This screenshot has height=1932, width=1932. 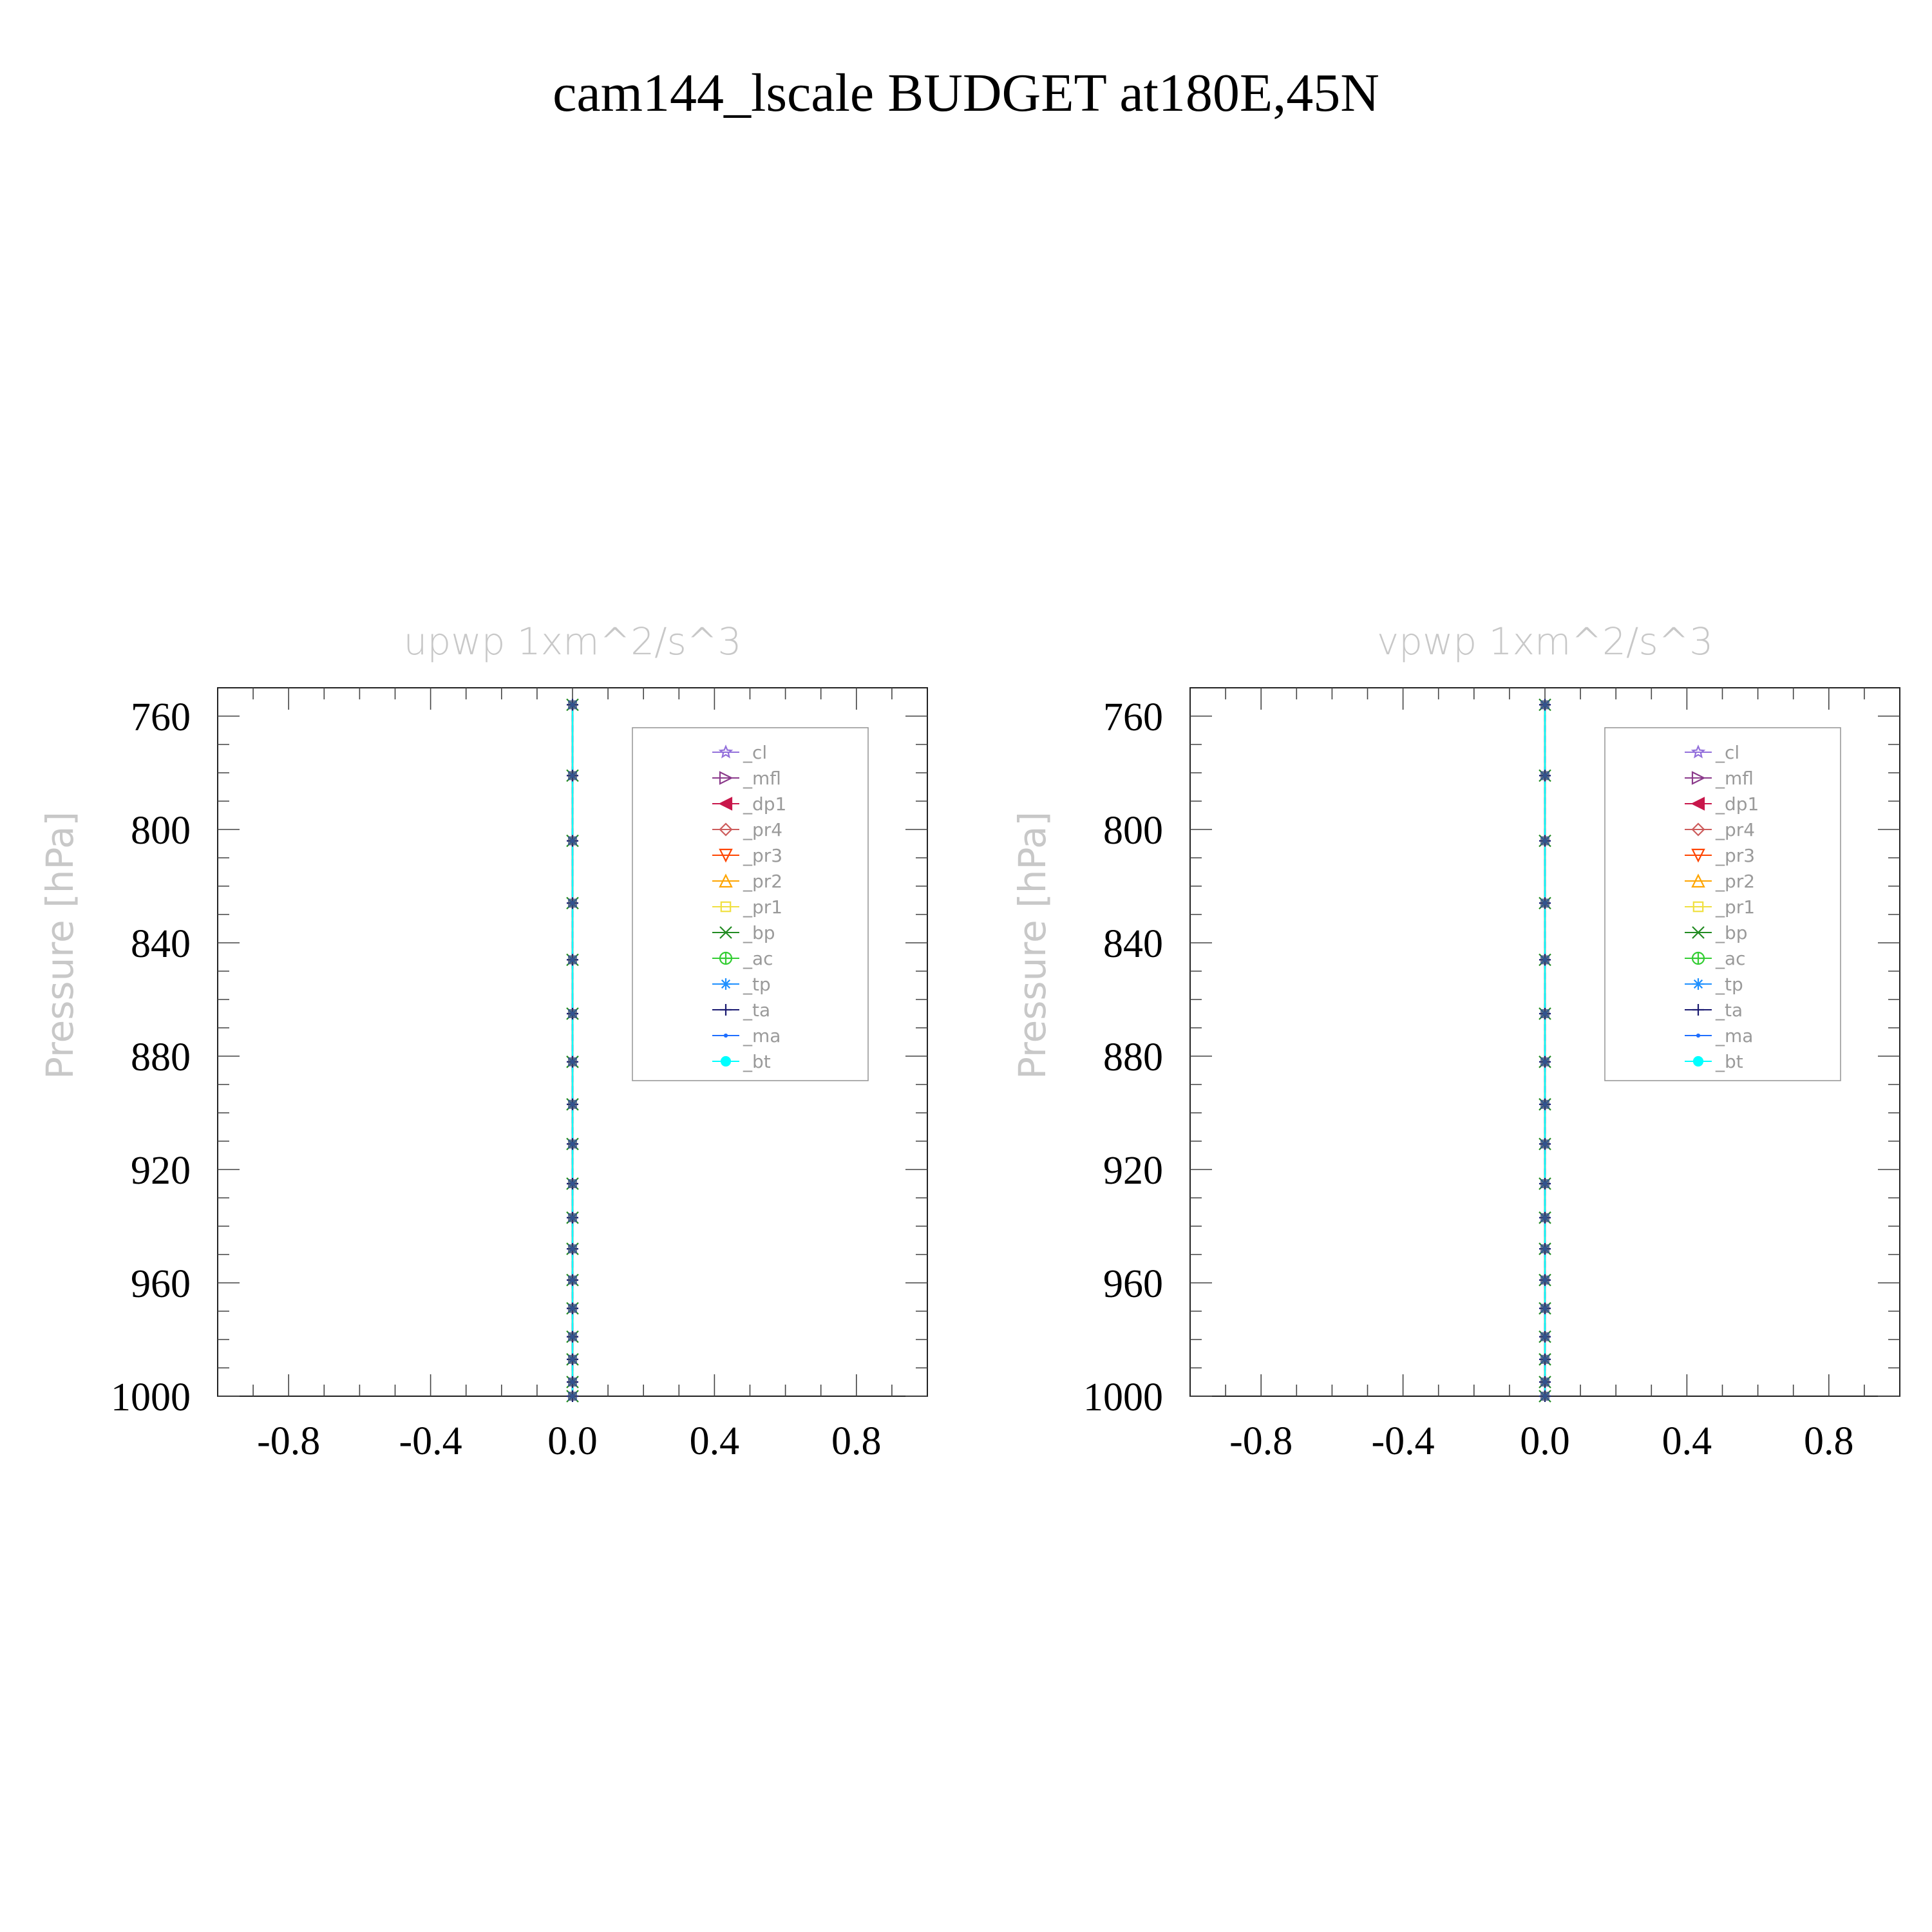 What do you see at coordinates (747, 855) in the screenshot?
I see `legend-item: _pr3` at bounding box center [747, 855].